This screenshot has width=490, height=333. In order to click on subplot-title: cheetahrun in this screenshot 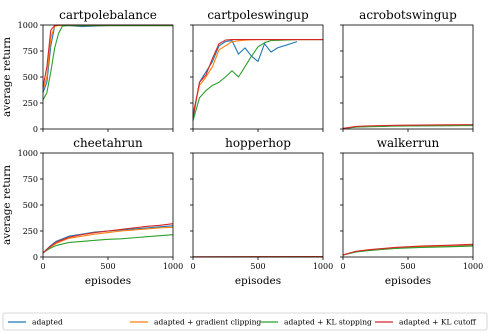, I will do `click(108, 143)`.